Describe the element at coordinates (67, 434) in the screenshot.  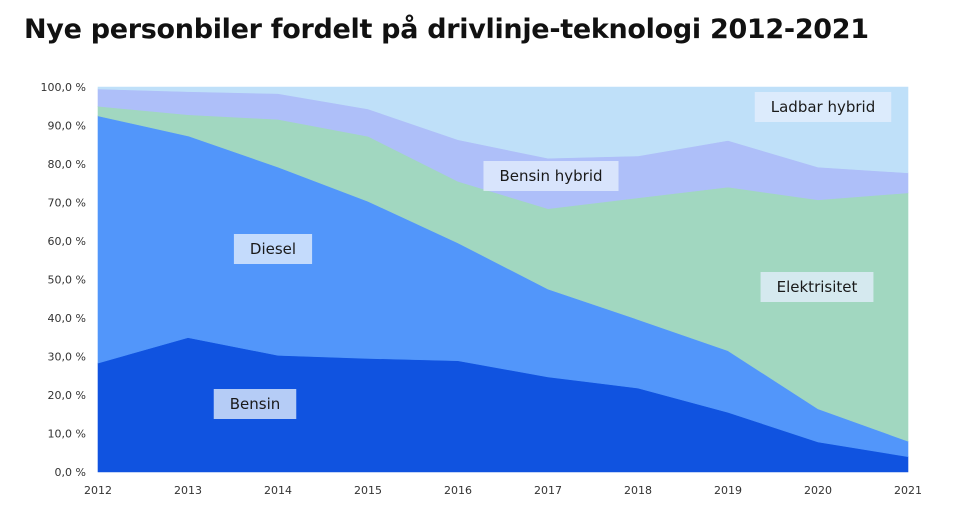
I see `y-tick-label: 10,0 %` at that location.